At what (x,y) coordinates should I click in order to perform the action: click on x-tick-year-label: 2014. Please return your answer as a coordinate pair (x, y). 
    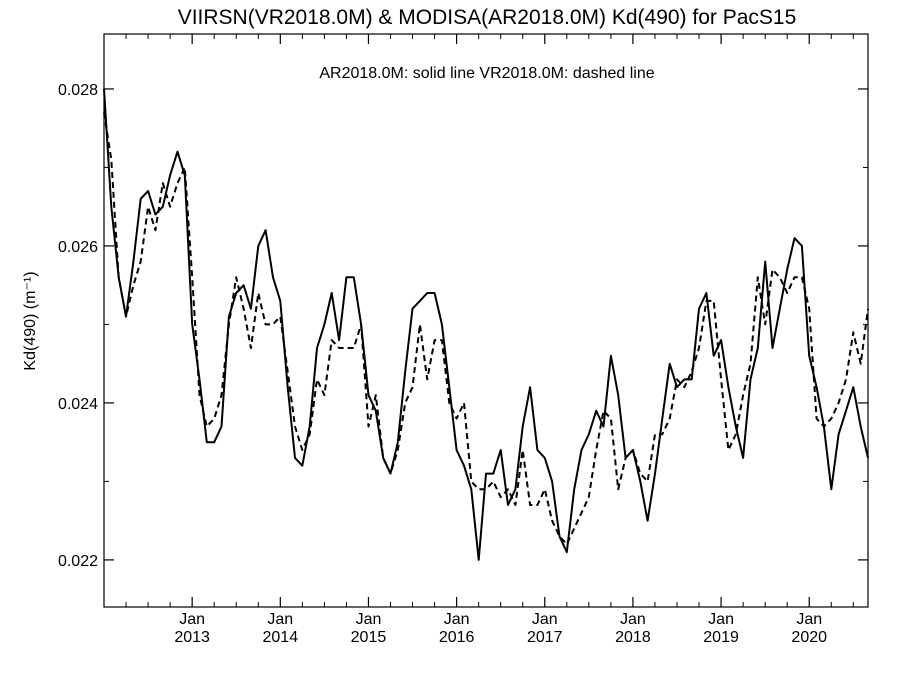
    Looking at the image, I should click on (281, 637).